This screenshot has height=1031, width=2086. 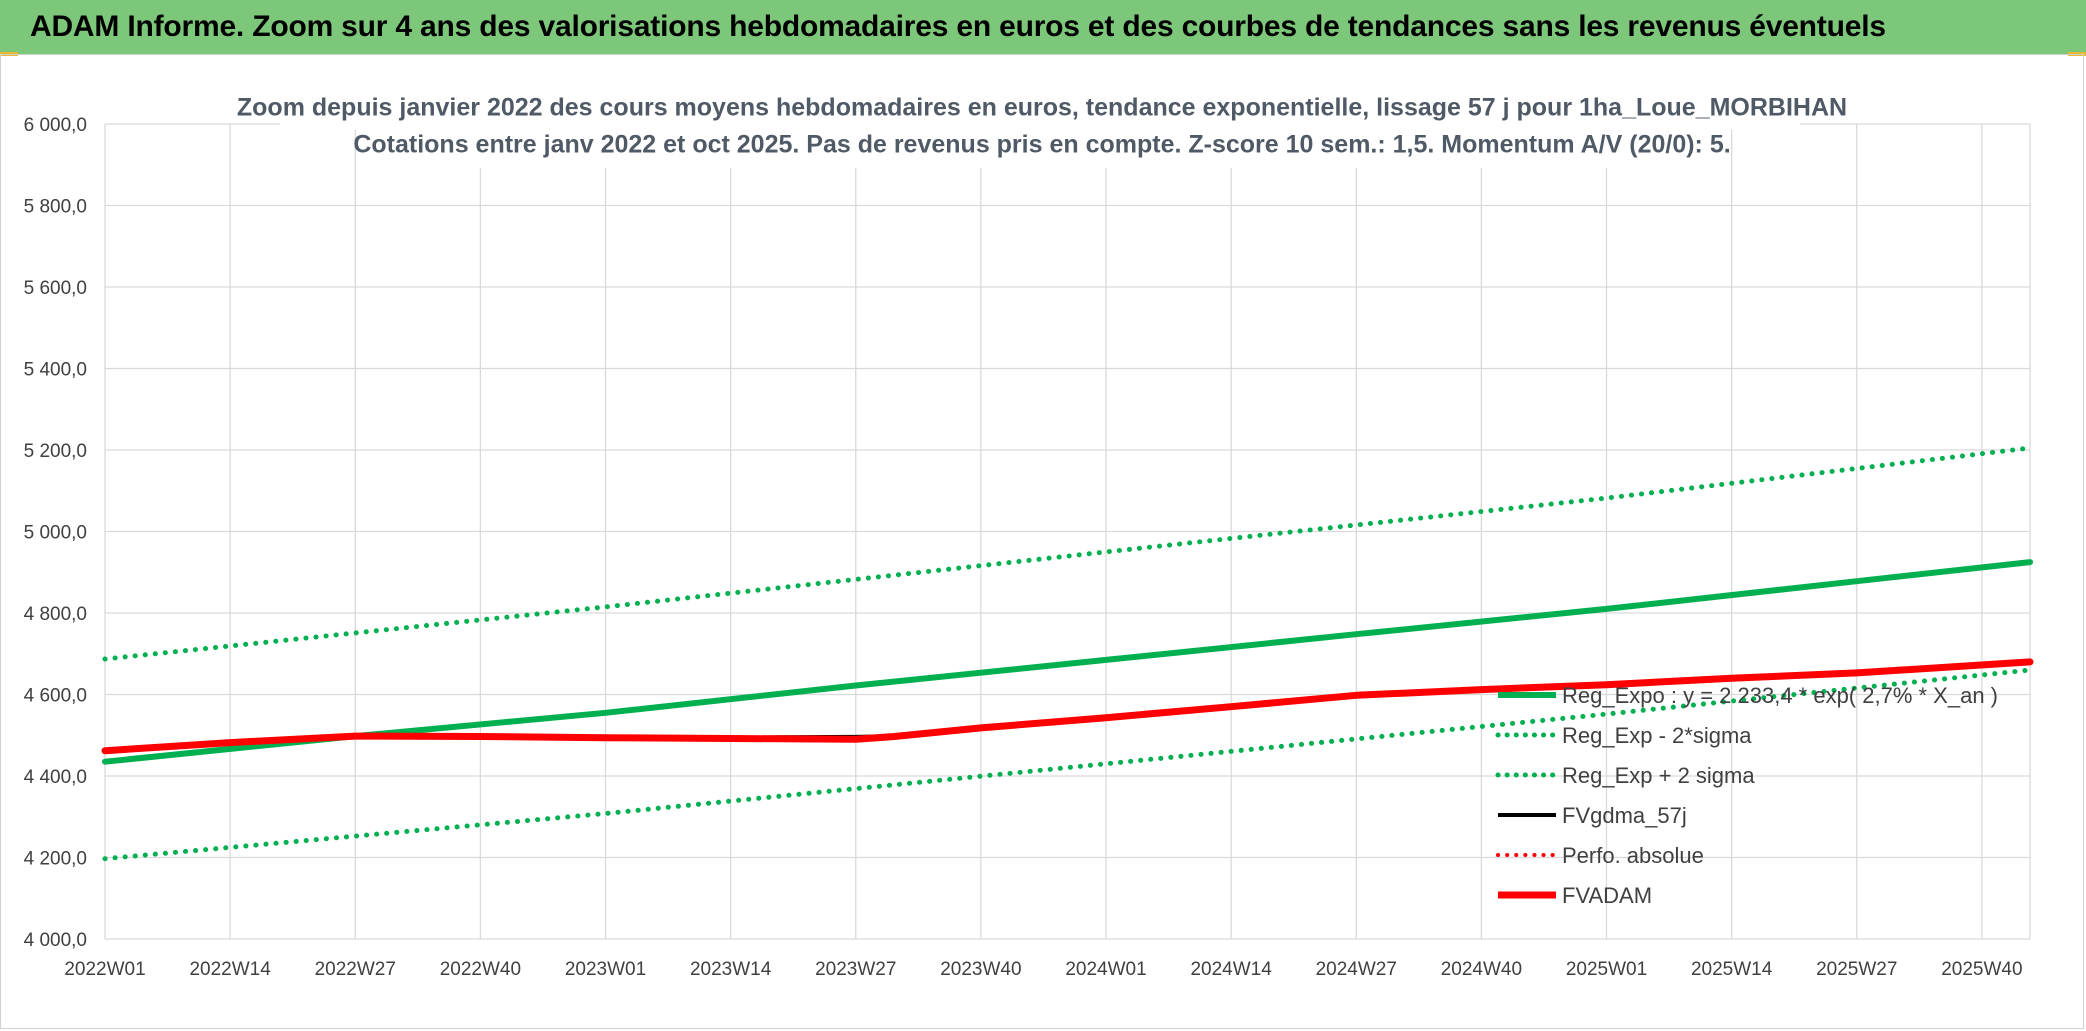 I want to click on subtitle-background, so click(x=1040, y=147).